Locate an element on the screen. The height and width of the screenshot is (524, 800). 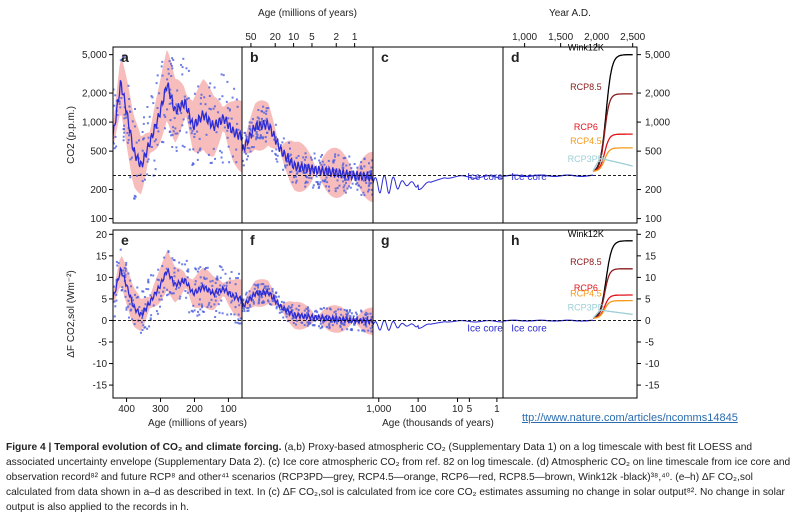
year-top-tick-label: 1,000 is located at coordinates (524, 37).